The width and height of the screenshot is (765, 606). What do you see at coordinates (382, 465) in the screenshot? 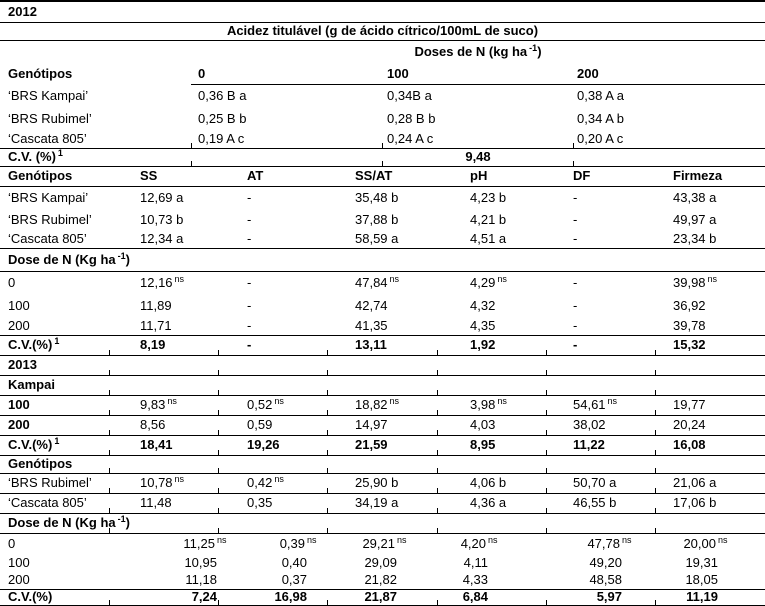
I see `section-label-row: Genótipos` at bounding box center [382, 465].